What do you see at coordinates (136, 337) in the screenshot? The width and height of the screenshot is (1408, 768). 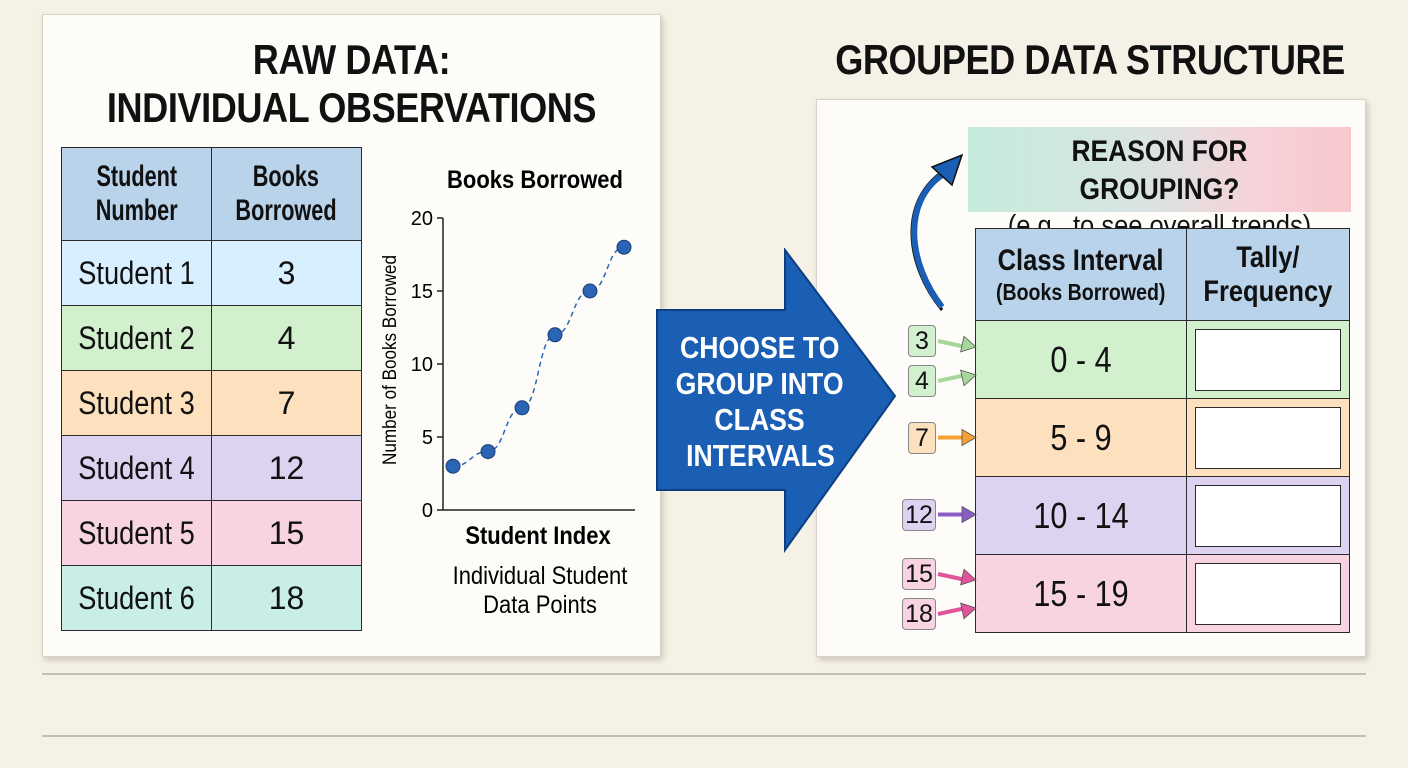 I see `student-name: Student 2` at bounding box center [136, 337].